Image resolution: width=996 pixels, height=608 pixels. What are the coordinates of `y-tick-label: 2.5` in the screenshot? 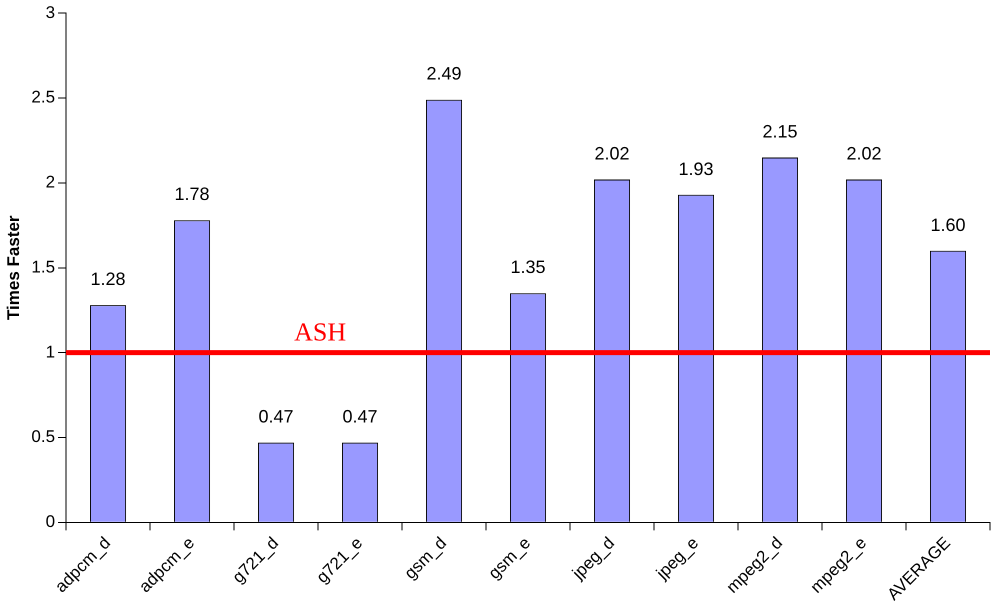 It's located at (43, 97).